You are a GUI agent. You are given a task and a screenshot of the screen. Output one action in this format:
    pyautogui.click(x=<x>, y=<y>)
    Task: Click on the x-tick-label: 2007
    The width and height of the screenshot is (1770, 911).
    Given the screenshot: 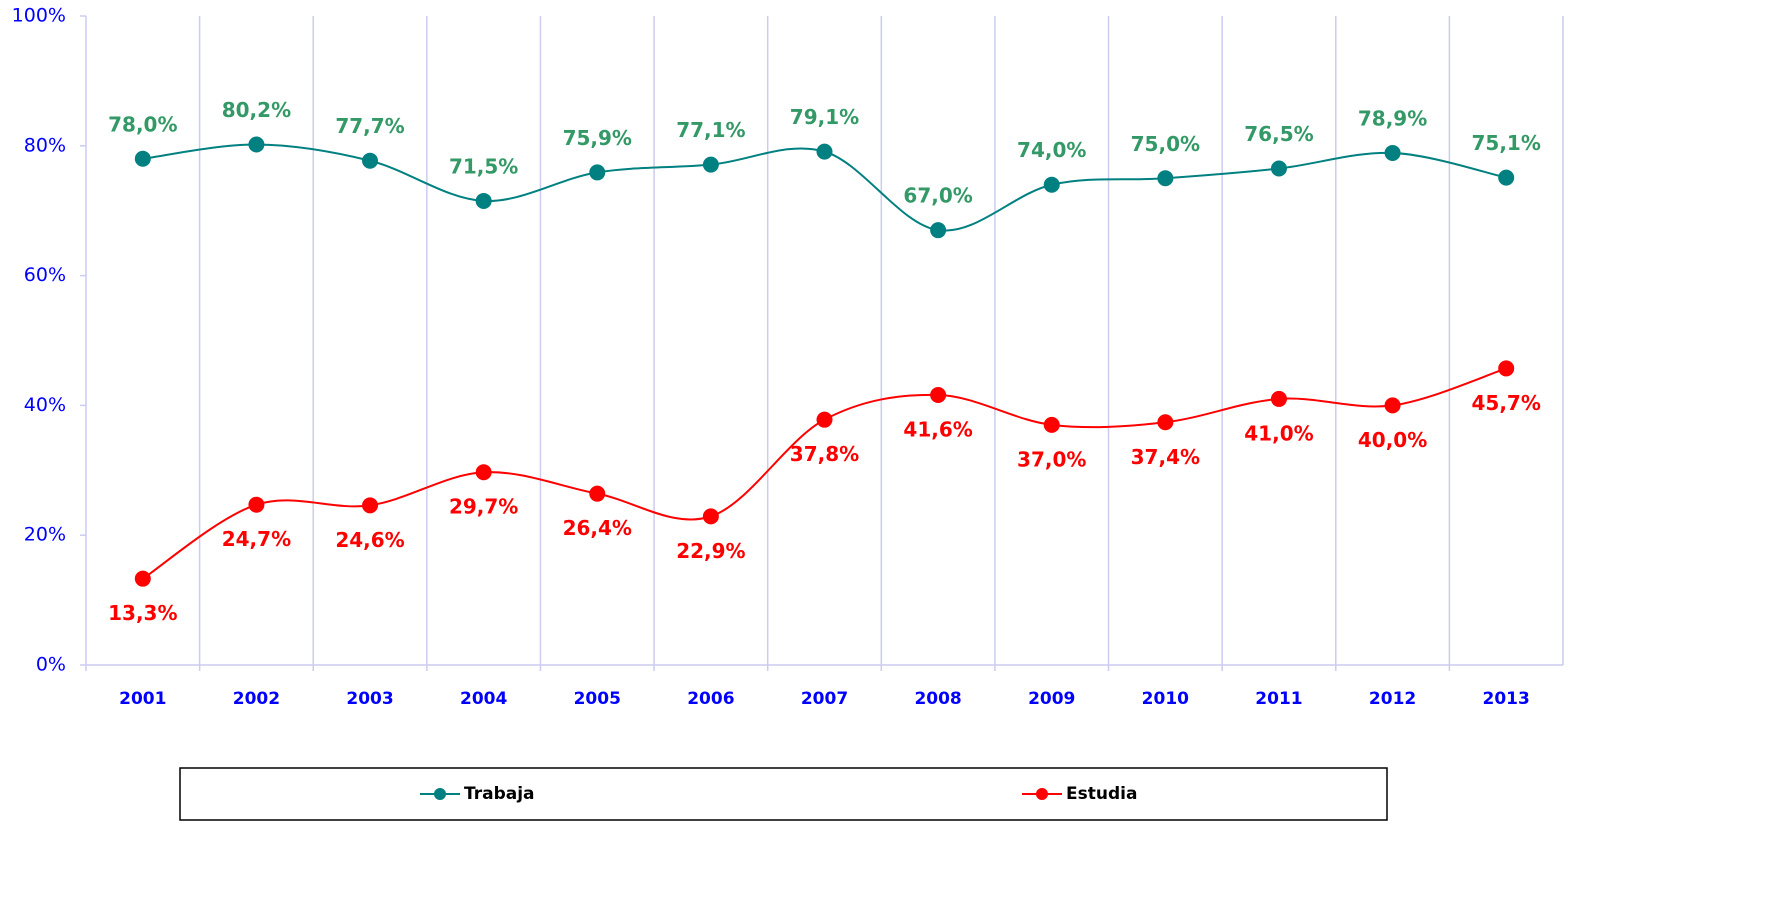 What is the action you would take?
    pyautogui.click(x=824, y=699)
    